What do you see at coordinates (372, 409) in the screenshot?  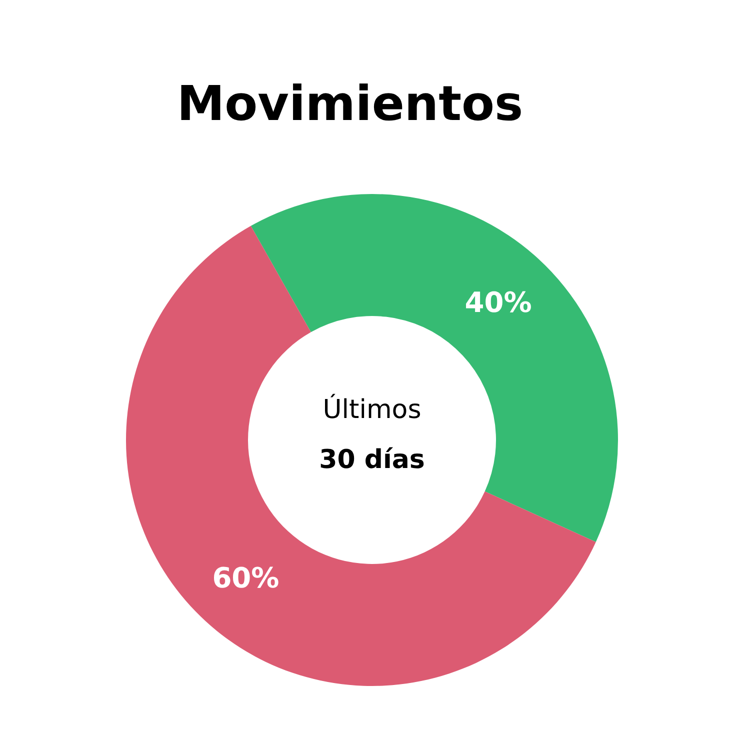 I see `text: Últimos` at bounding box center [372, 409].